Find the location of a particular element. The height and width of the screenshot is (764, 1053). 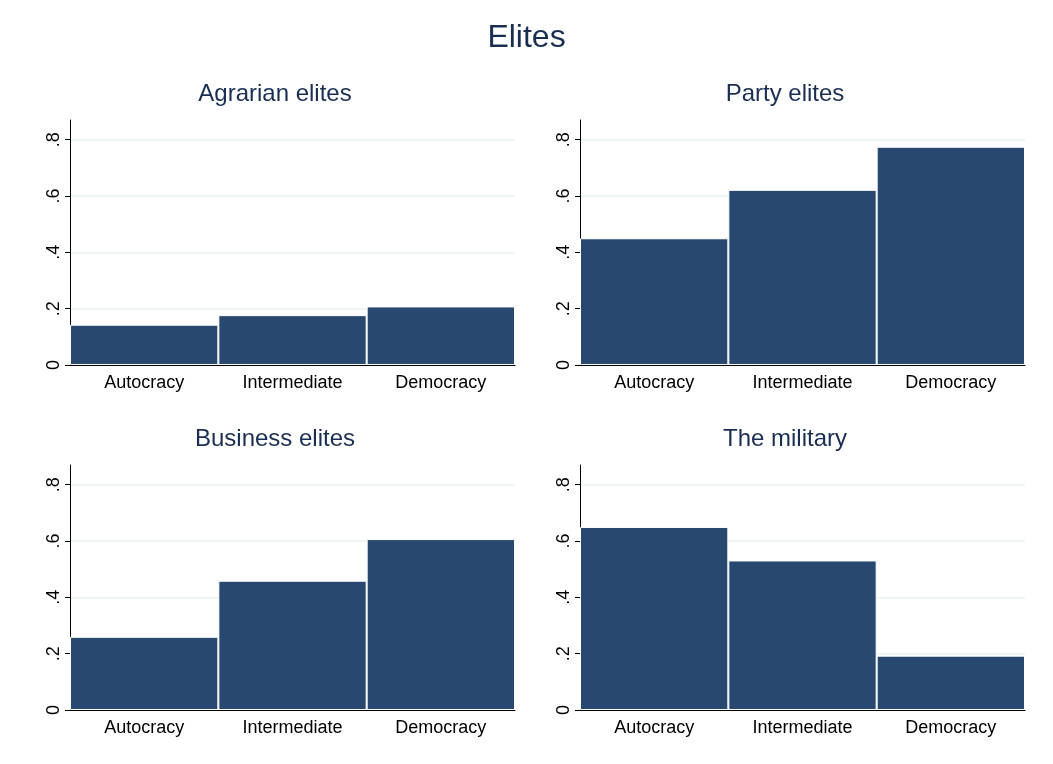

text: Elites is located at coordinates (526, 36).